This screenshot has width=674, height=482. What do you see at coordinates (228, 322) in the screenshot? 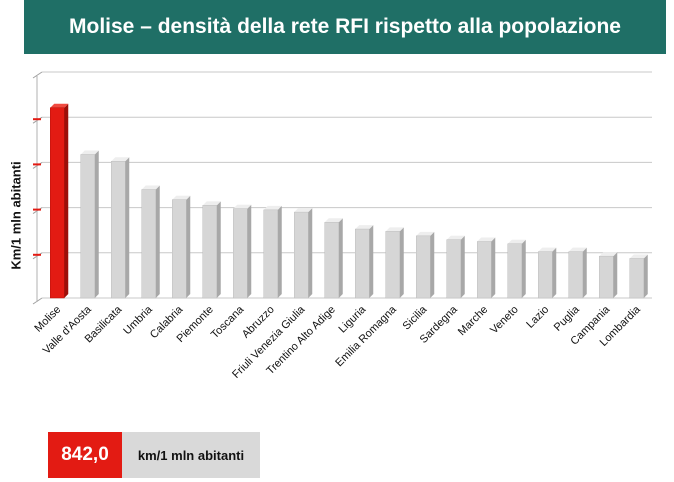
I see `x-tick-label: Toscana` at bounding box center [228, 322].